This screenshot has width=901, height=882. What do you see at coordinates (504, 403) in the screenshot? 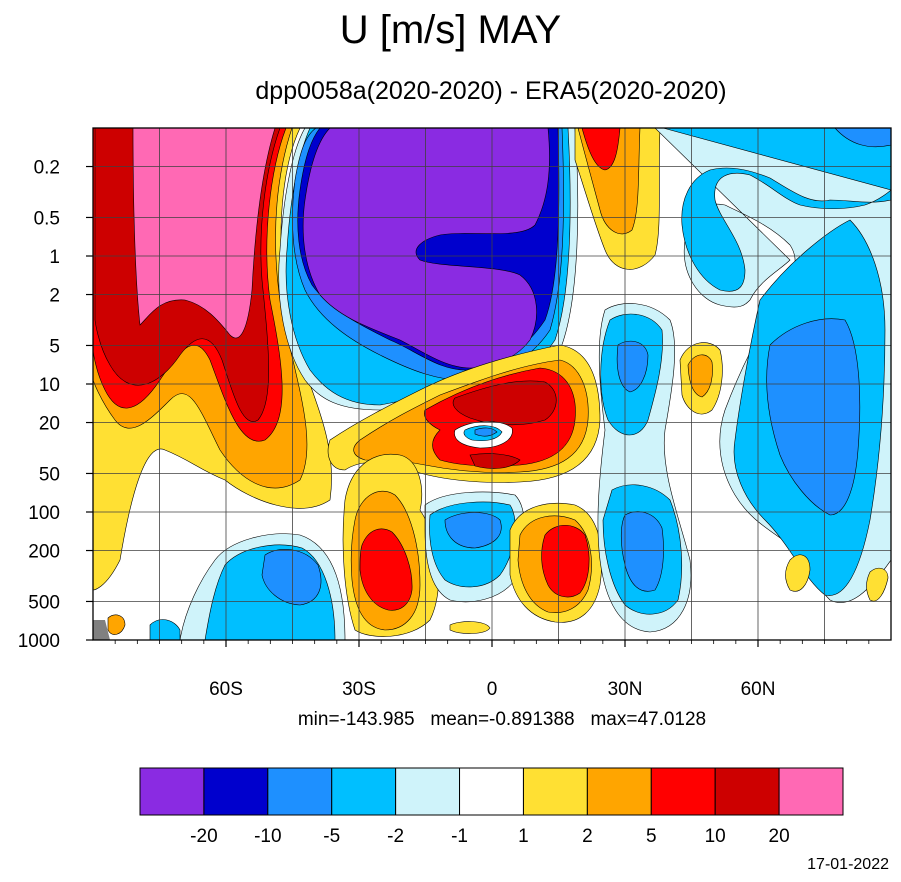
I see `region-qbo-darkred` at bounding box center [504, 403].